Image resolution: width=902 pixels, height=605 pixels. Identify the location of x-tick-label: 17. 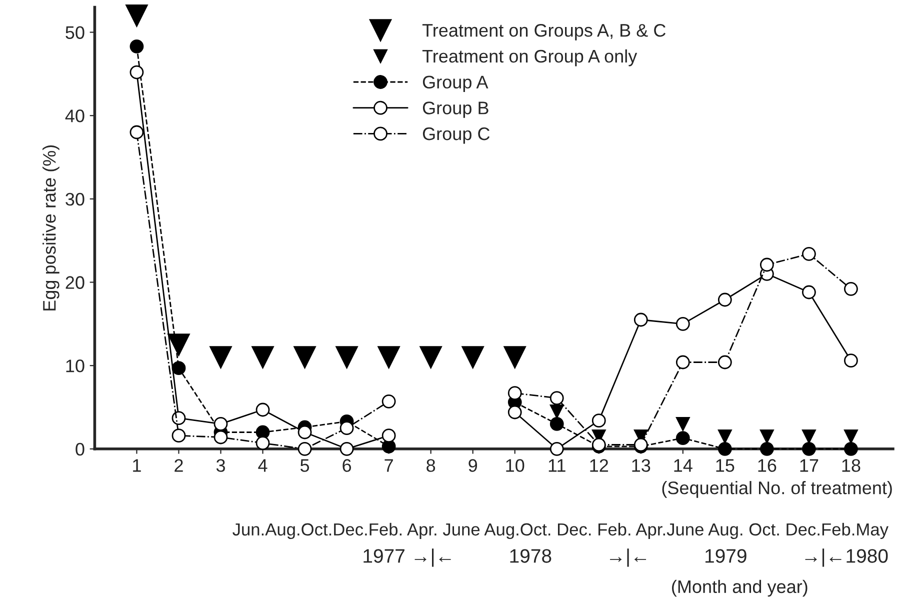
(809, 465).